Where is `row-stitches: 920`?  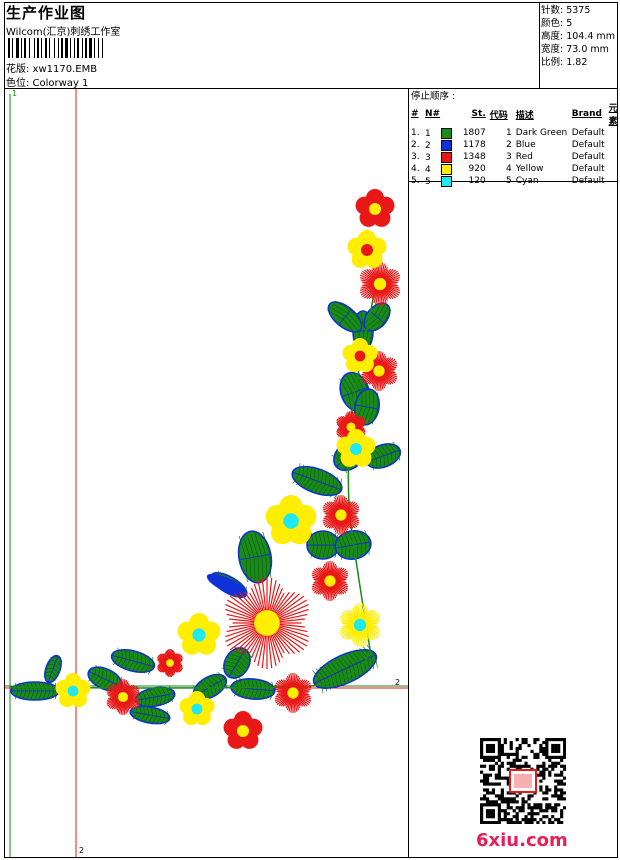
row-stitches: 920 is located at coordinates (477, 169).